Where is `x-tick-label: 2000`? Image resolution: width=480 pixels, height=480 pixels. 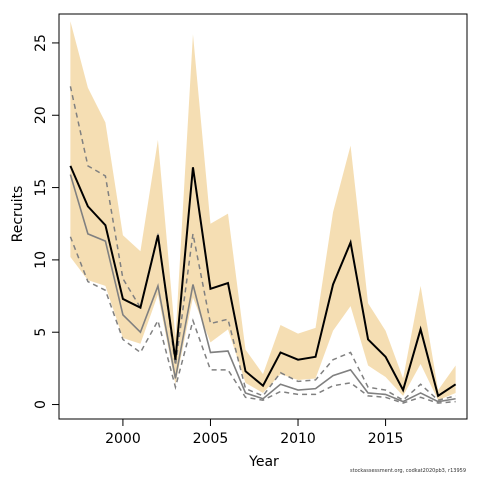 x-tick-label: 2000 is located at coordinates (123, 439).